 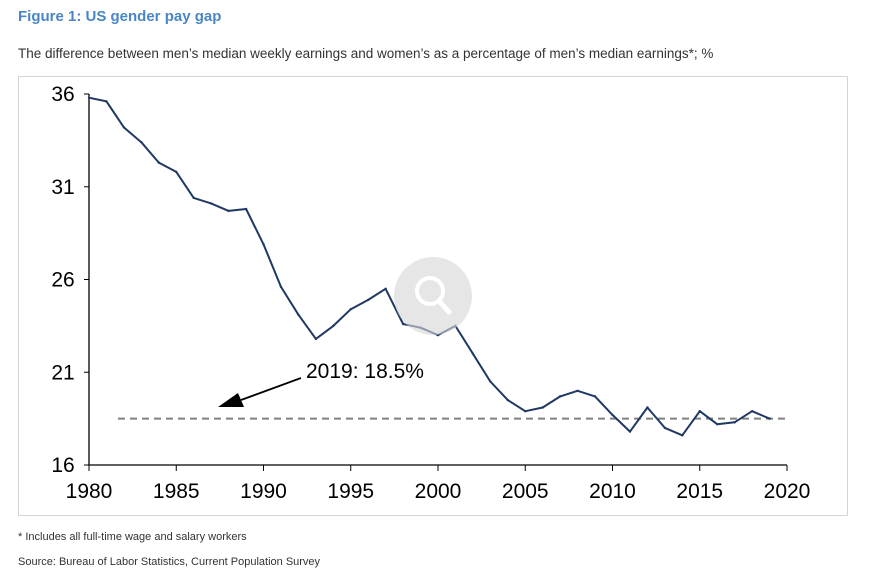 I want to click on y-tick-label: 31, so click(x=62, y=187).